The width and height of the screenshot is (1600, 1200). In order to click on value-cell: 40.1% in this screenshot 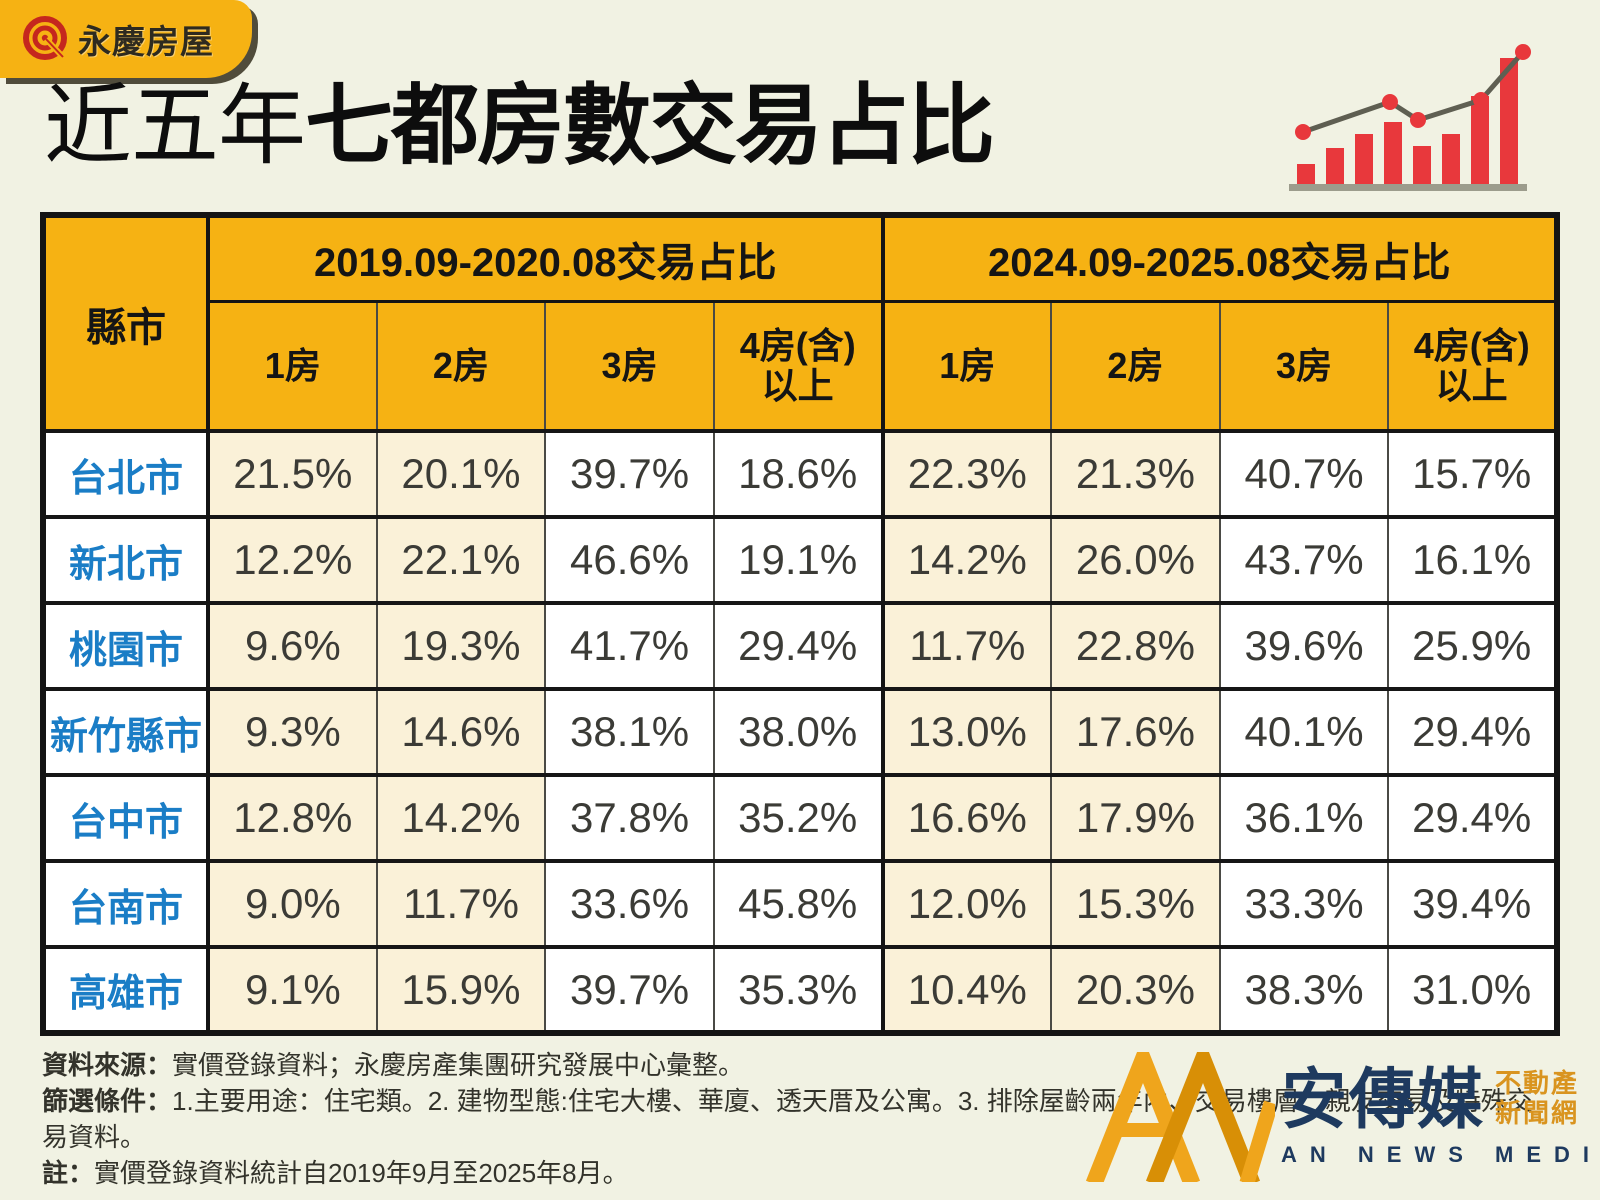, I will do `click(1303, 731)`.